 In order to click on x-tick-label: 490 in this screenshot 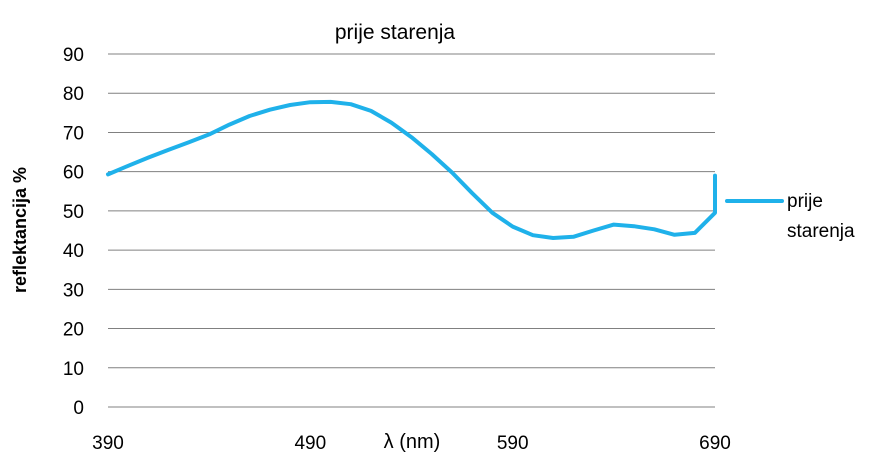, I will do `click(310, 443)`.